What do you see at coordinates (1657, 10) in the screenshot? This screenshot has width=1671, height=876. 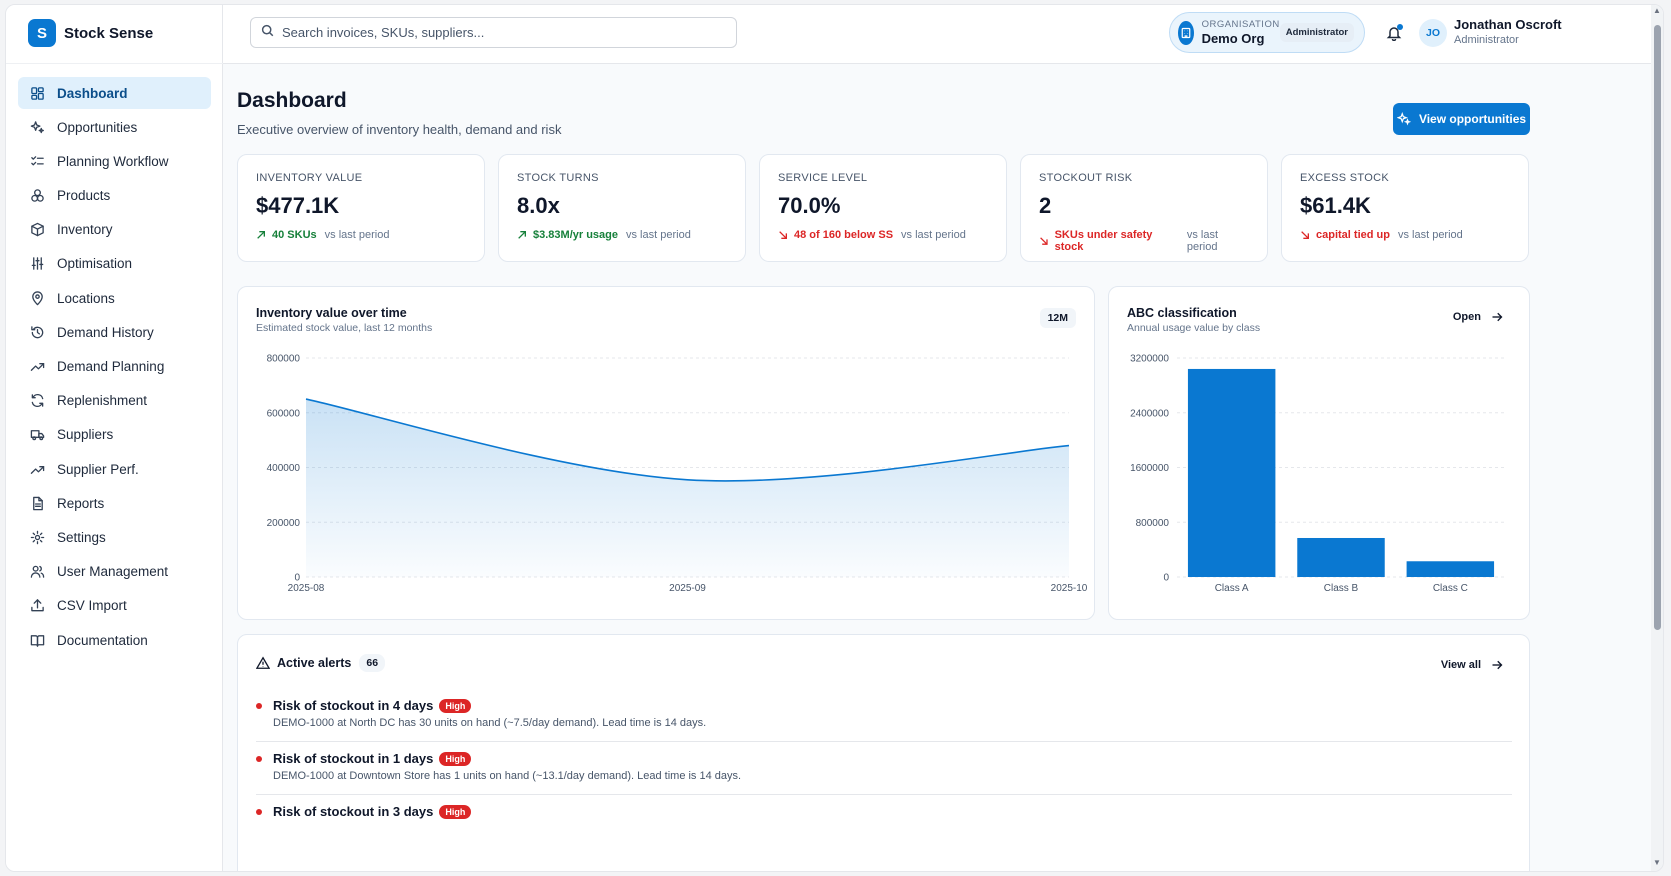 I see `scroll-up-arrow: ▲` at bounding box center [1657, 10].